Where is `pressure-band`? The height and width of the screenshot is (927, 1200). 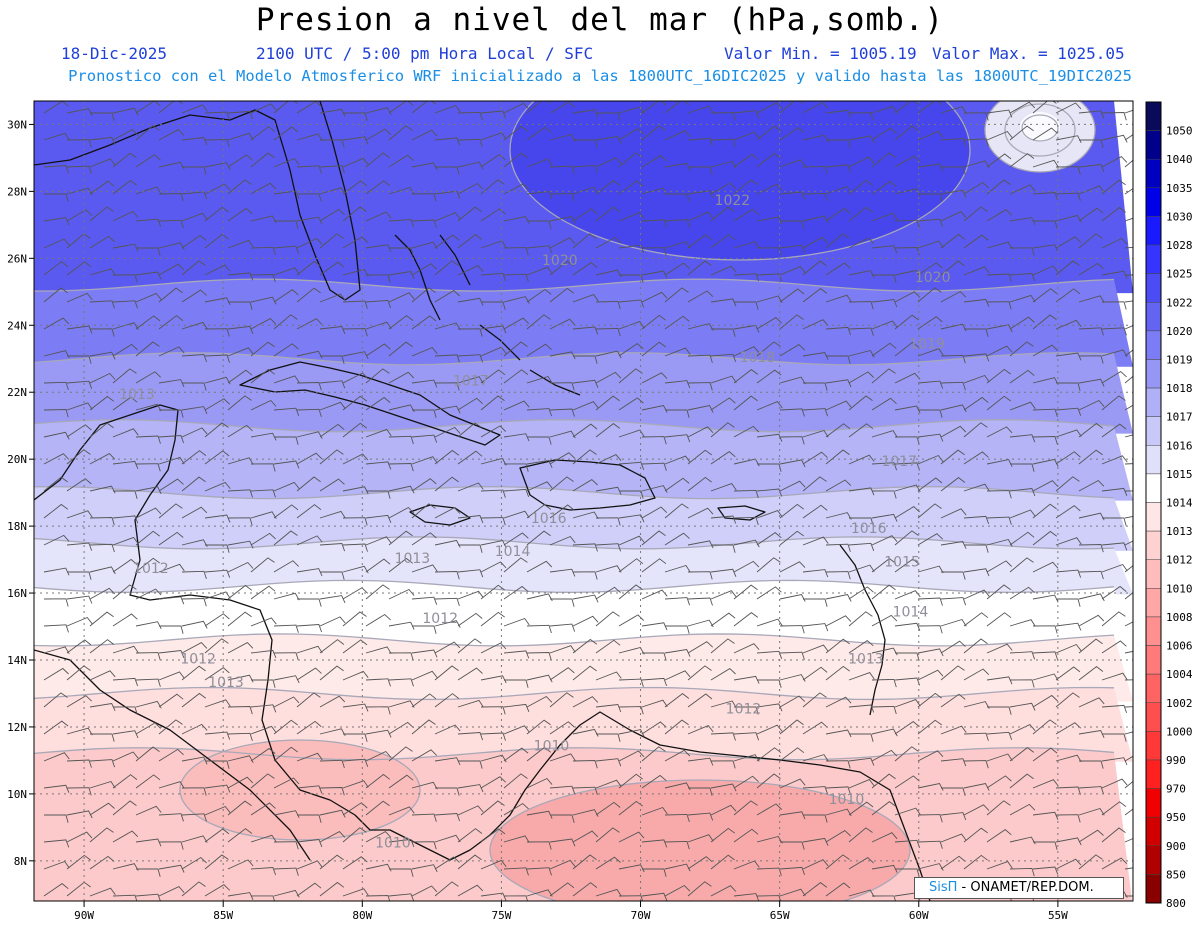
pressure-band is located at coordinates (583, 393).